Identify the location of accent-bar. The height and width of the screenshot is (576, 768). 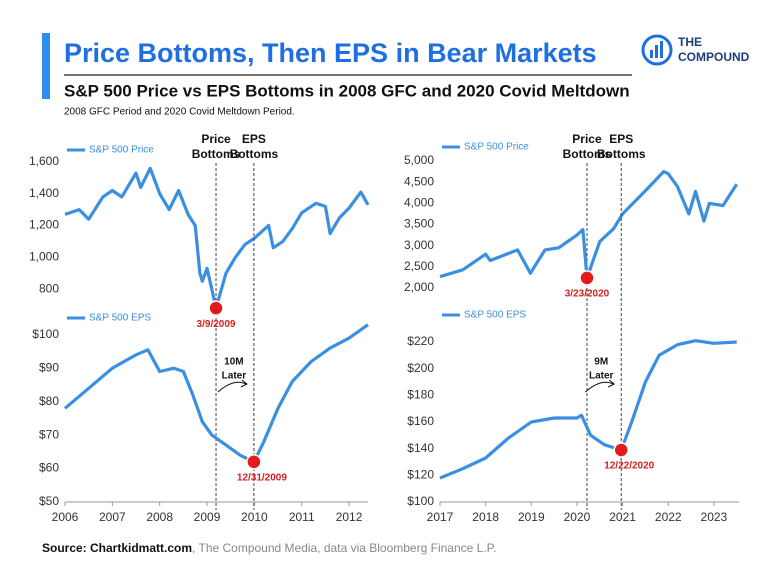
(46, 66).